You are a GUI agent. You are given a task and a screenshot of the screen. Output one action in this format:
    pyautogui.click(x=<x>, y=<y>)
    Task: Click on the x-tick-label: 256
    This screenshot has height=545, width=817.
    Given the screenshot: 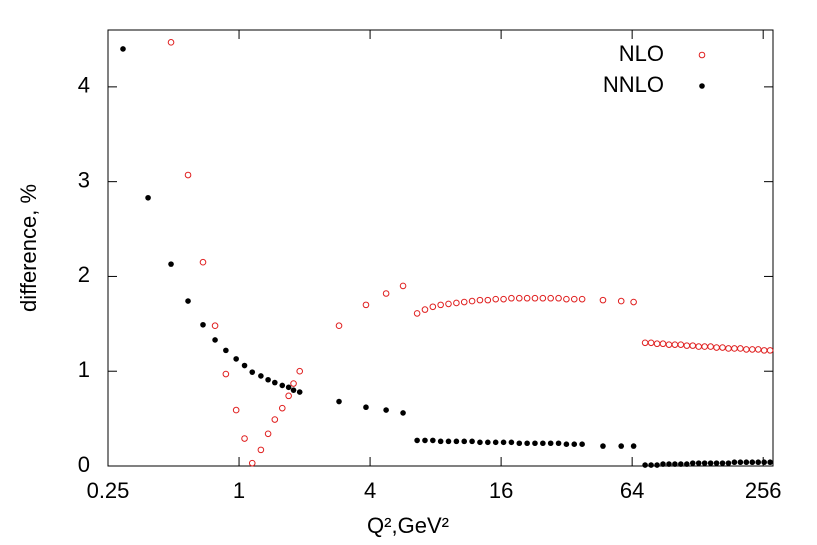 What is the action you would take?
    pyautogui.click(x=763, y=490)
    